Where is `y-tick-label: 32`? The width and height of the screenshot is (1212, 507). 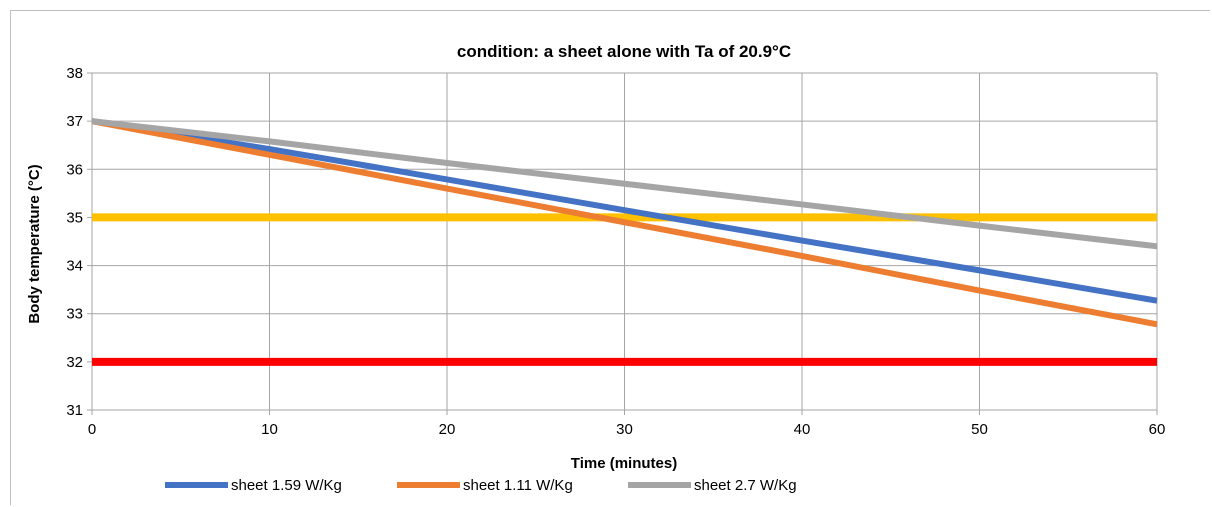
y-tick-label: 32 is located at coordinates (74, 362).